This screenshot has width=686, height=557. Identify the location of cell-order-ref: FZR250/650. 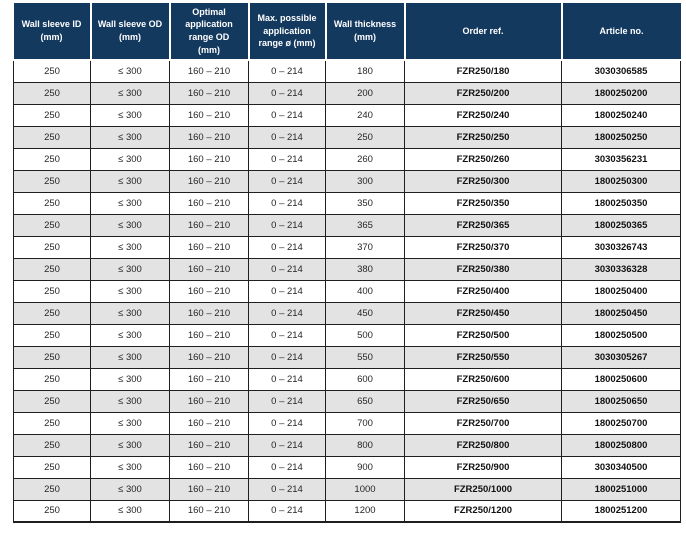
(483, 401).